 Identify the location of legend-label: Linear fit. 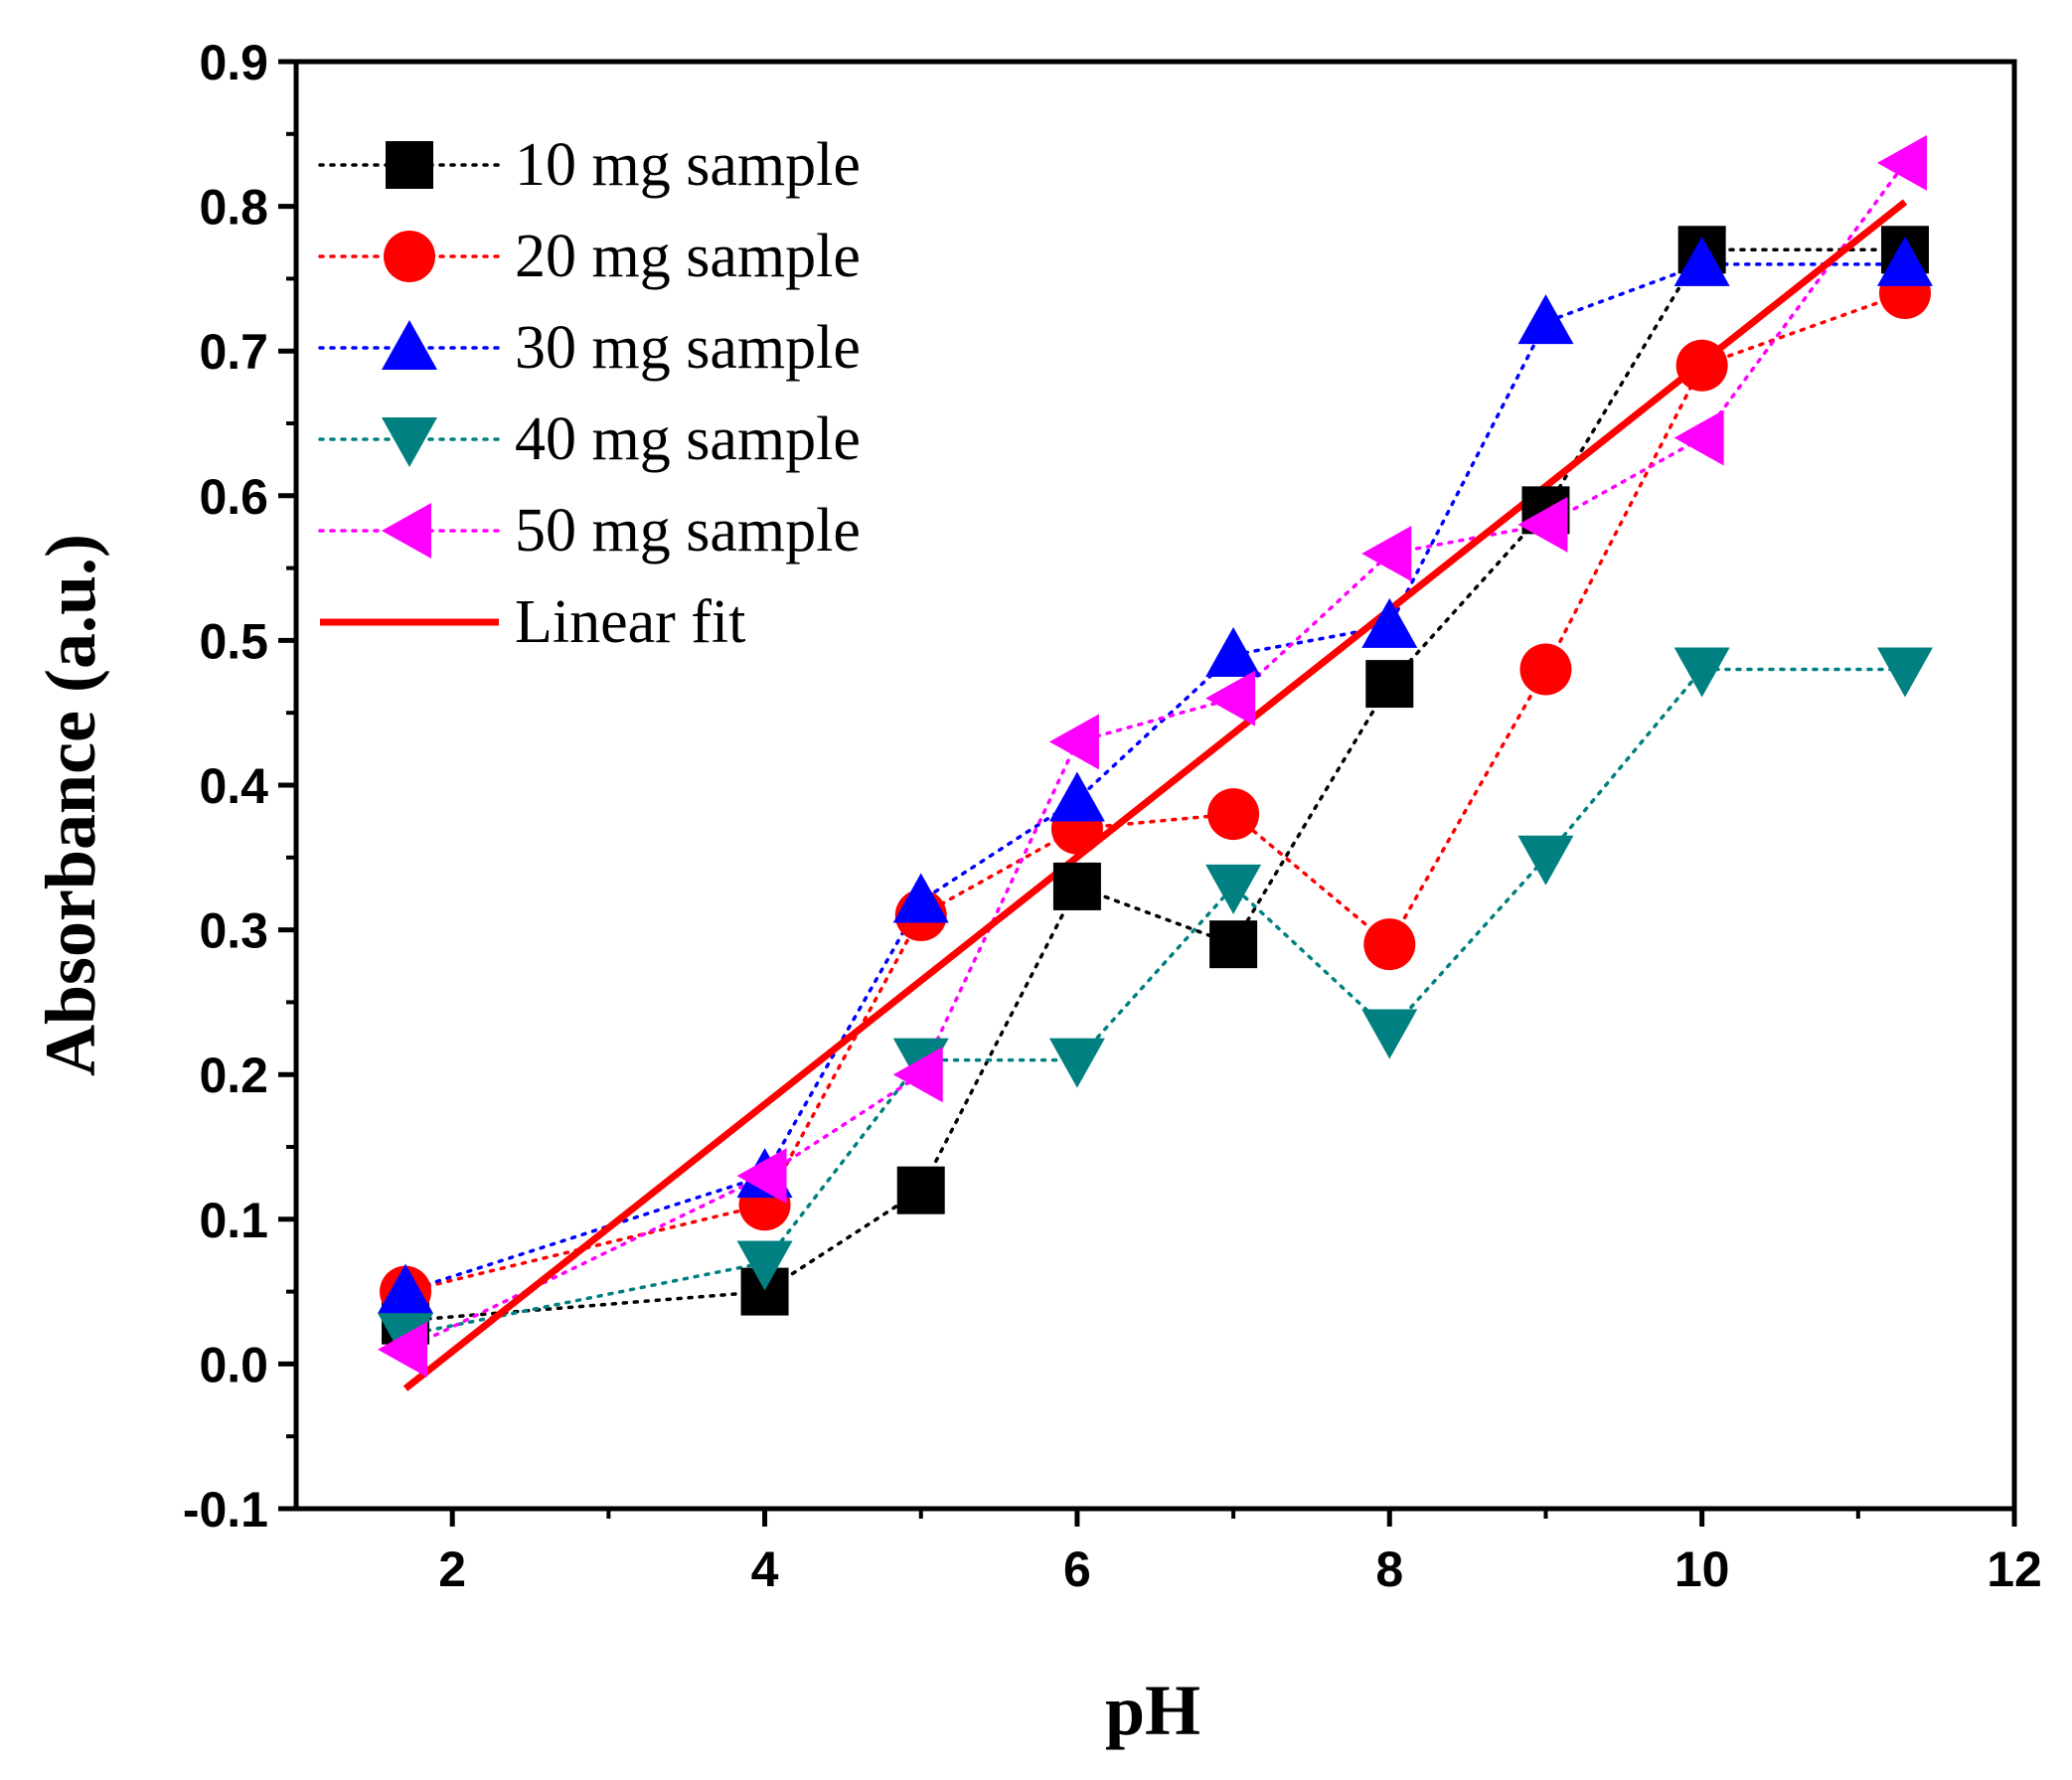
(630, 622).